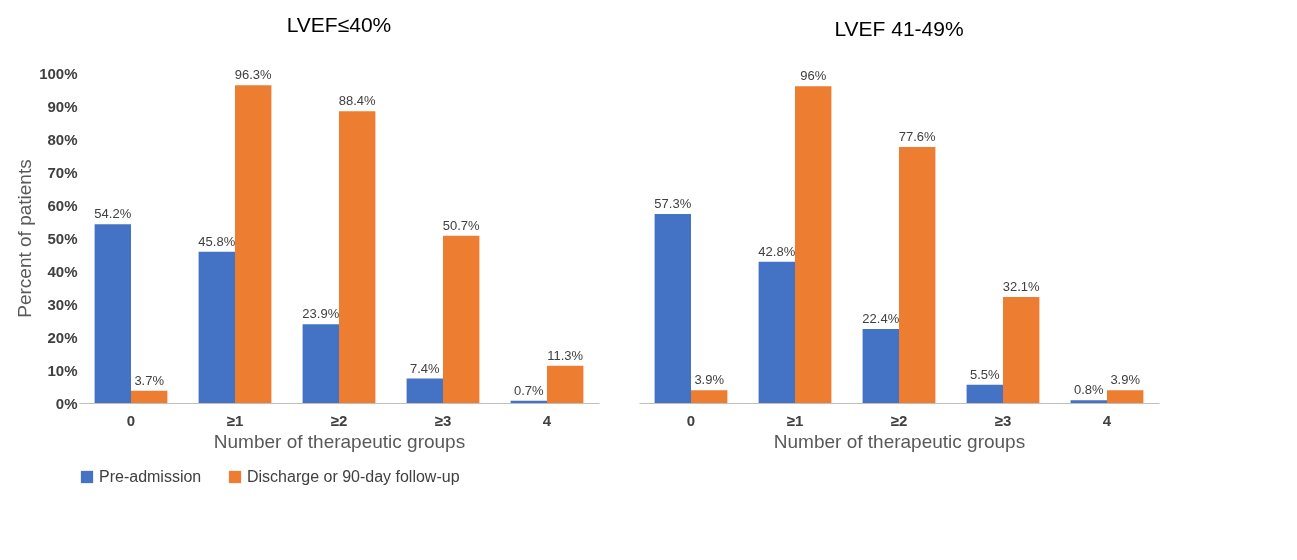 This screenshot has width=1297, height=560. Describe the element at coordinates (777, 251) in the screenshot. I see `data-label: 42.8%` at that location.